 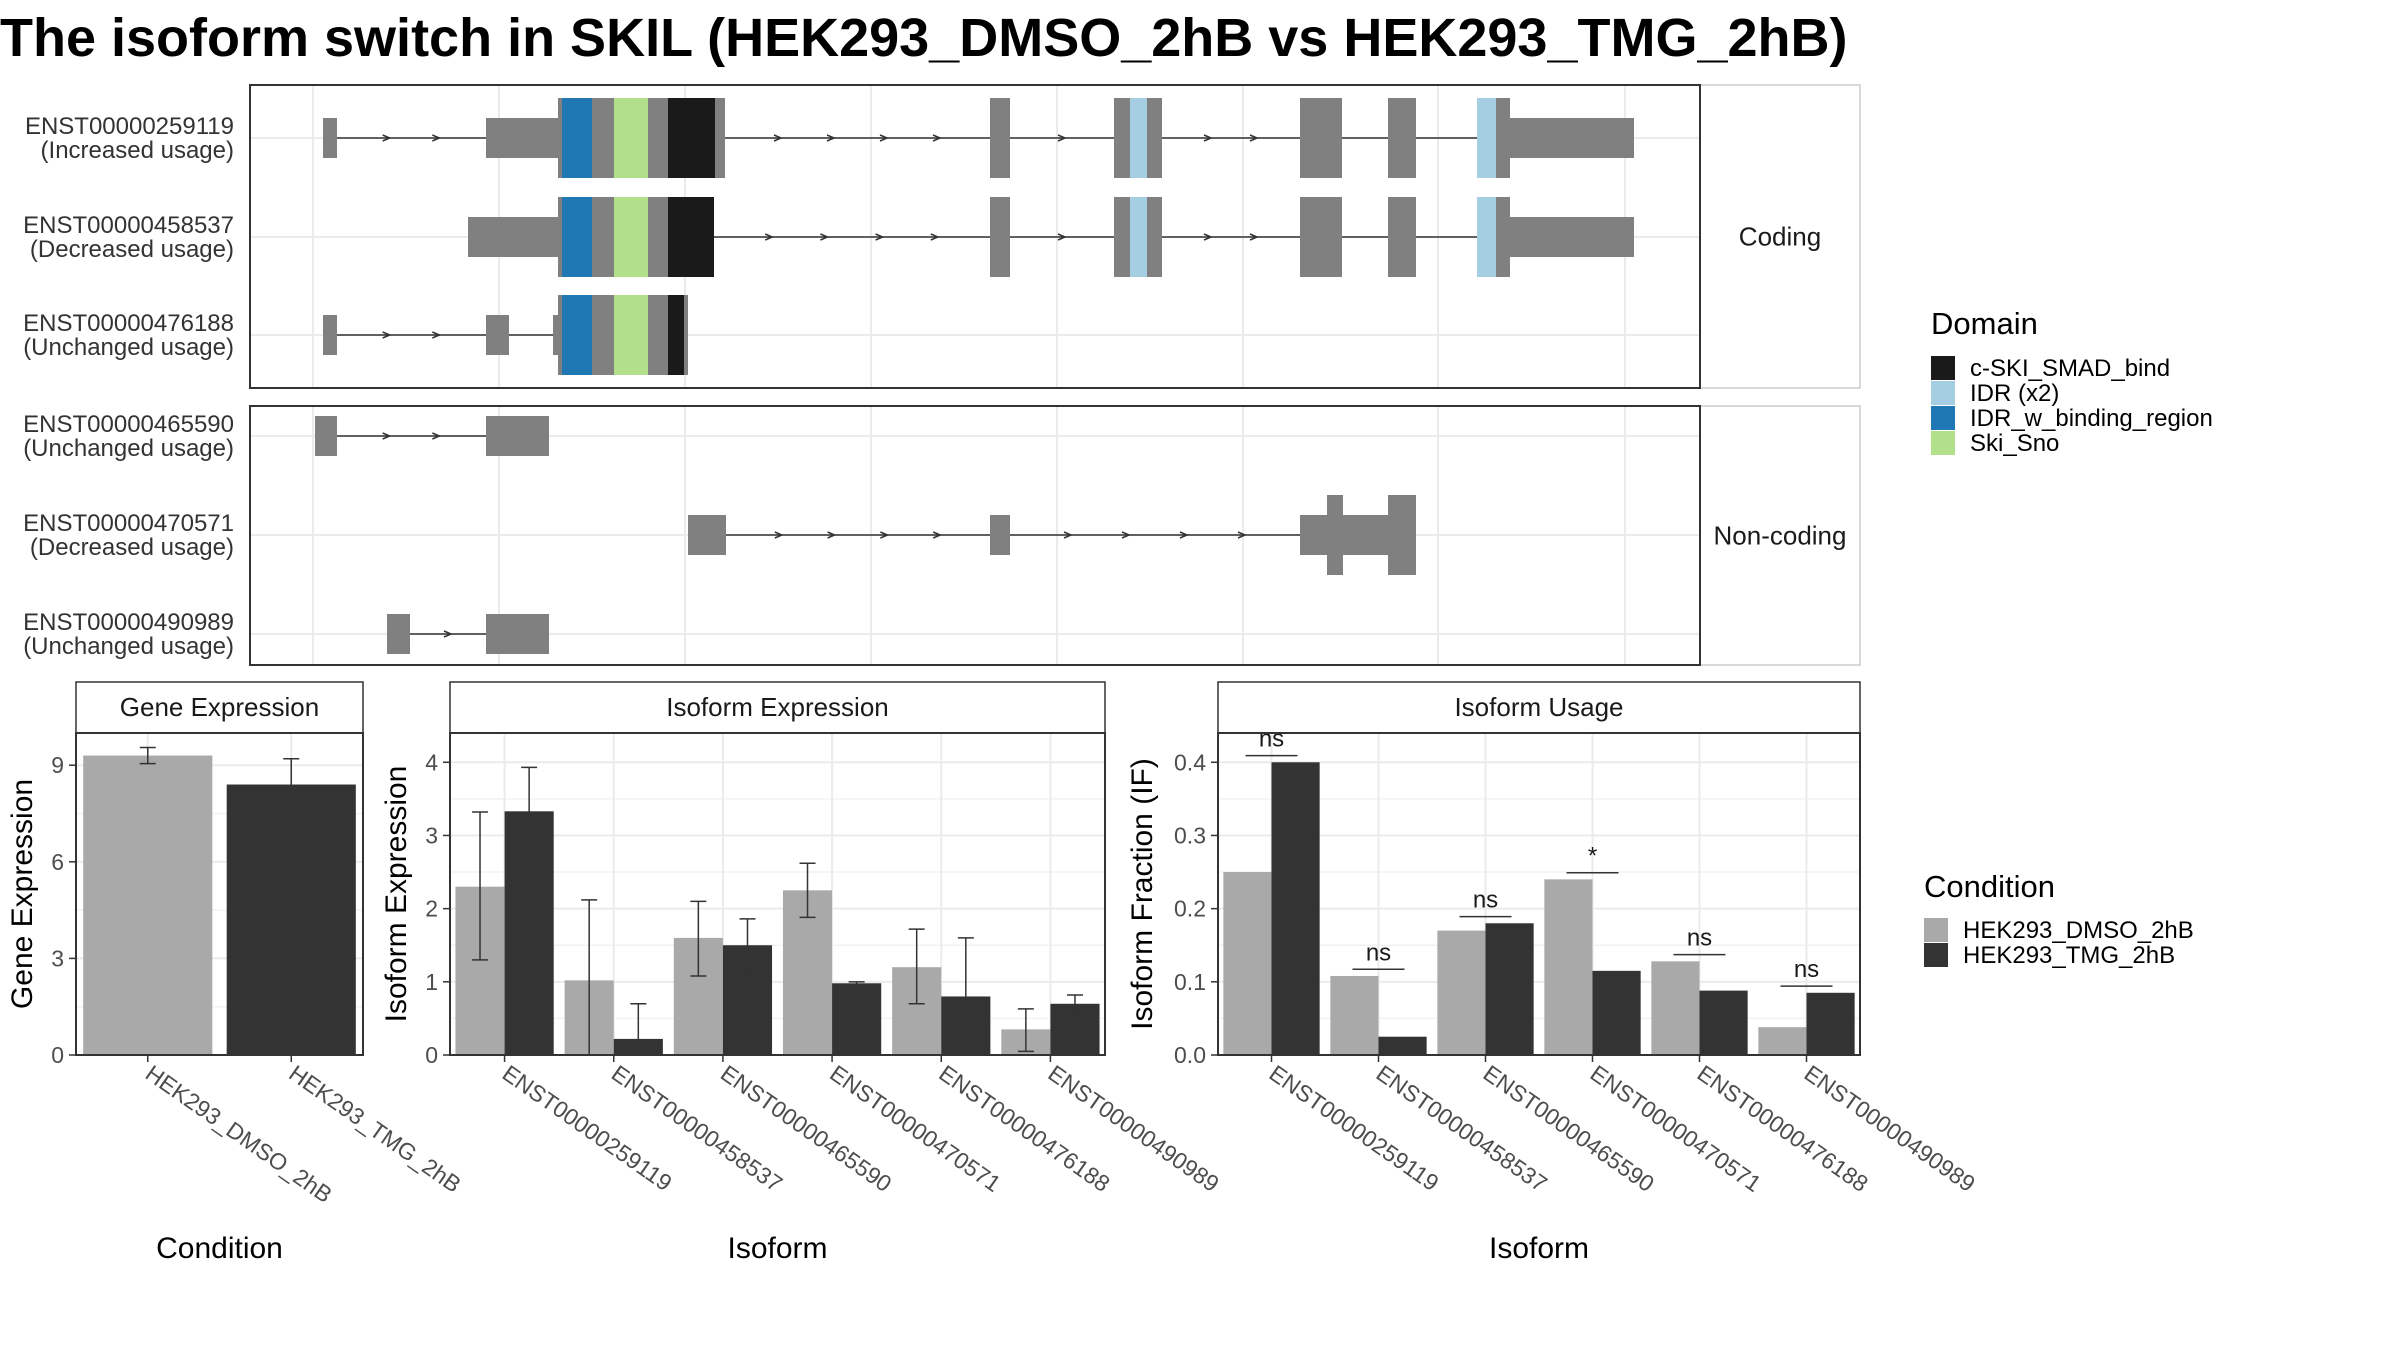 I want to click on legend-label: IDR (x2), so click(x=2014, y=393).